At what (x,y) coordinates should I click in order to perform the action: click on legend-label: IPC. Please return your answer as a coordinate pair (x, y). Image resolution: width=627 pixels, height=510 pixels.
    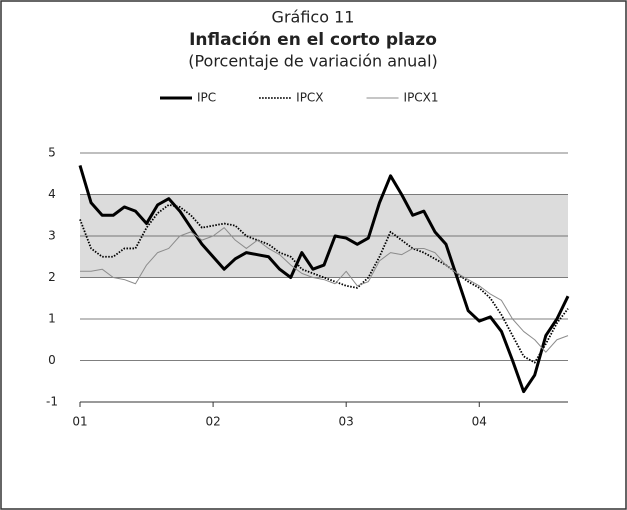
    Looking at the image, I should click on (206, 98).